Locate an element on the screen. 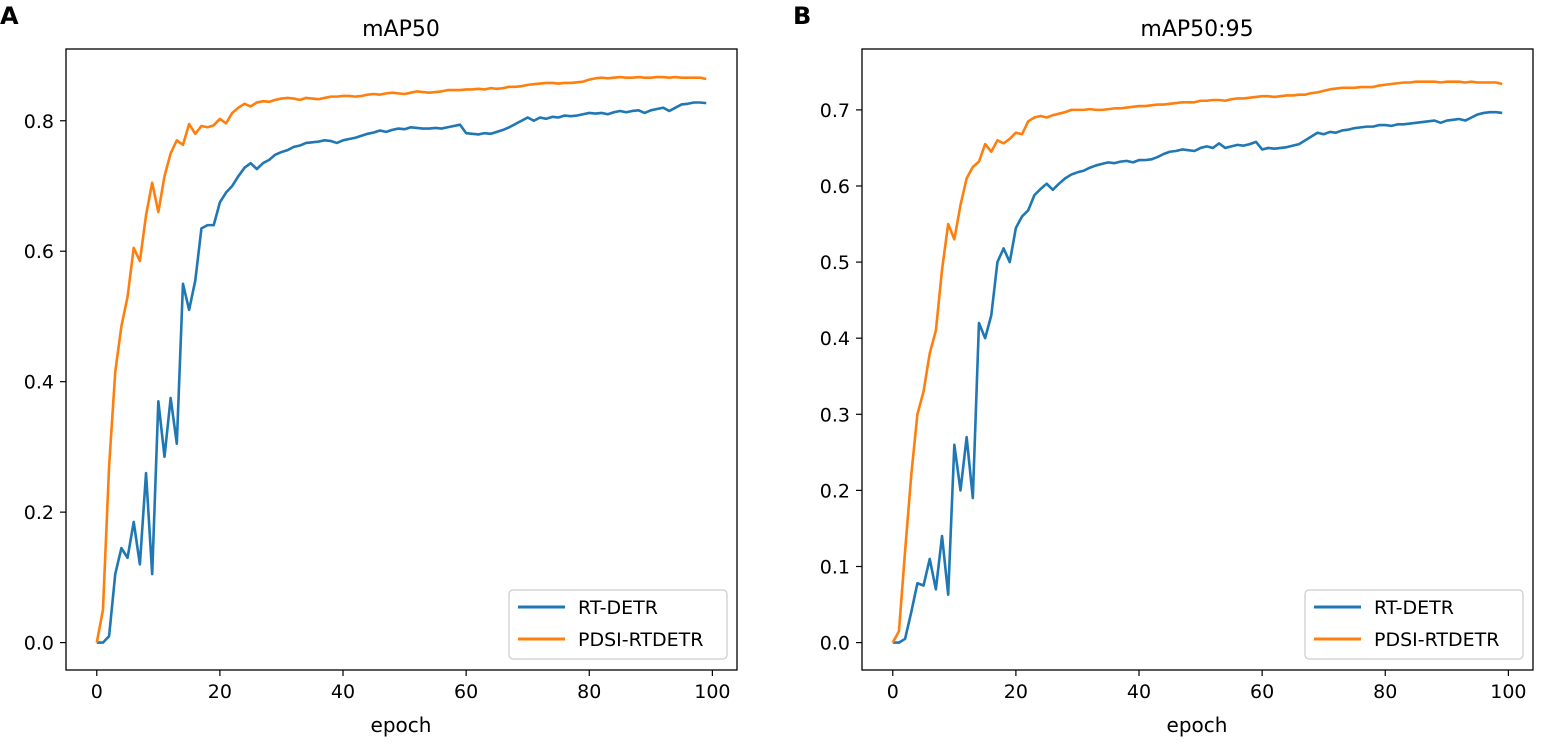 This screenshot has width=1545, height=746. panel-label-a: A is located at coordinates (9, 16).